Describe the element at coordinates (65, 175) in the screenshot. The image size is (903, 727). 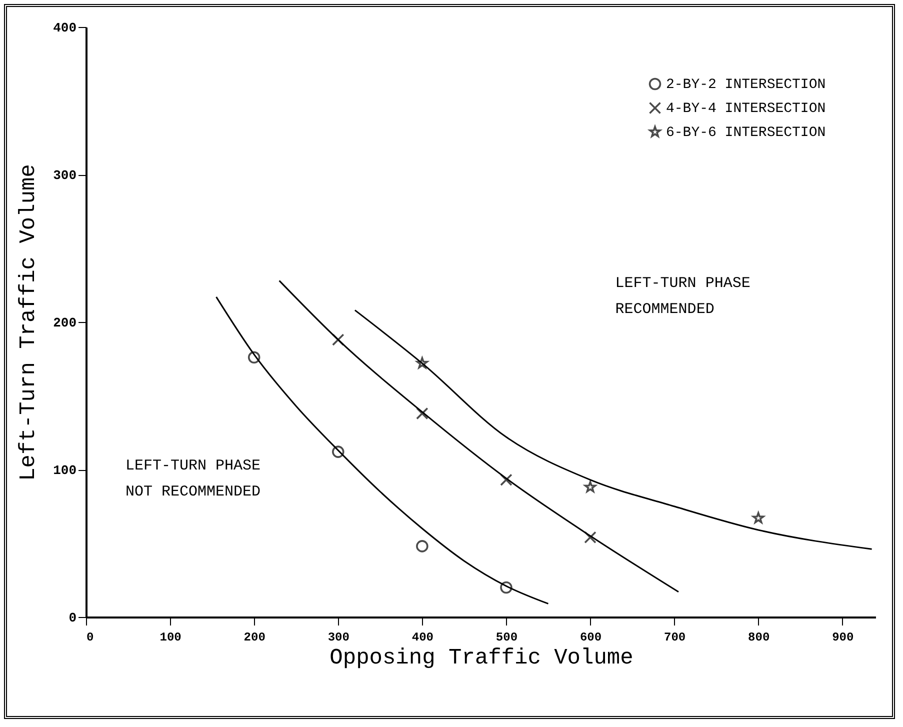
I see `y-tick-label: 300` at that location.